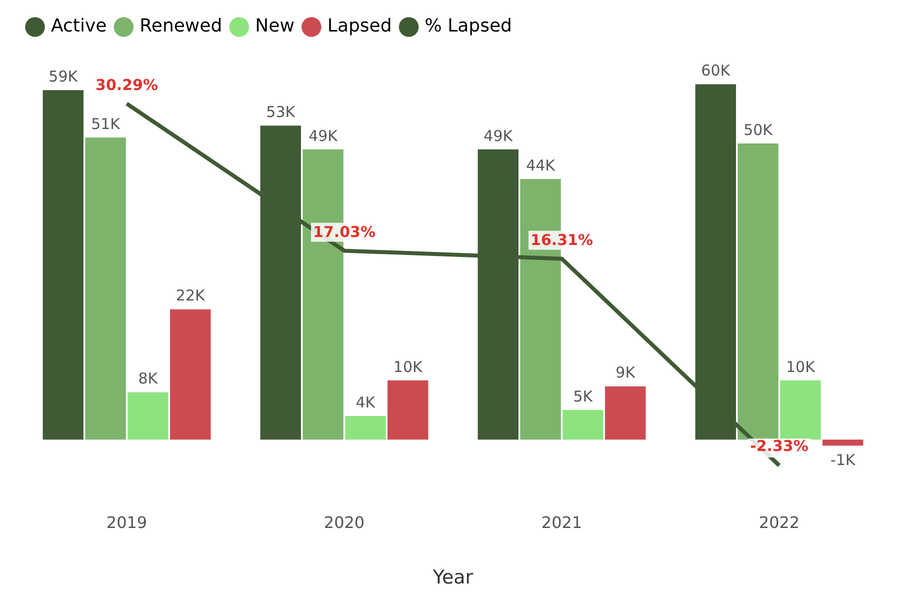 This screenshot has width=910, height=606. Describe the element at coordinates (344, 232) in the screenshot. I see `data-label: 17.03%` at that location.